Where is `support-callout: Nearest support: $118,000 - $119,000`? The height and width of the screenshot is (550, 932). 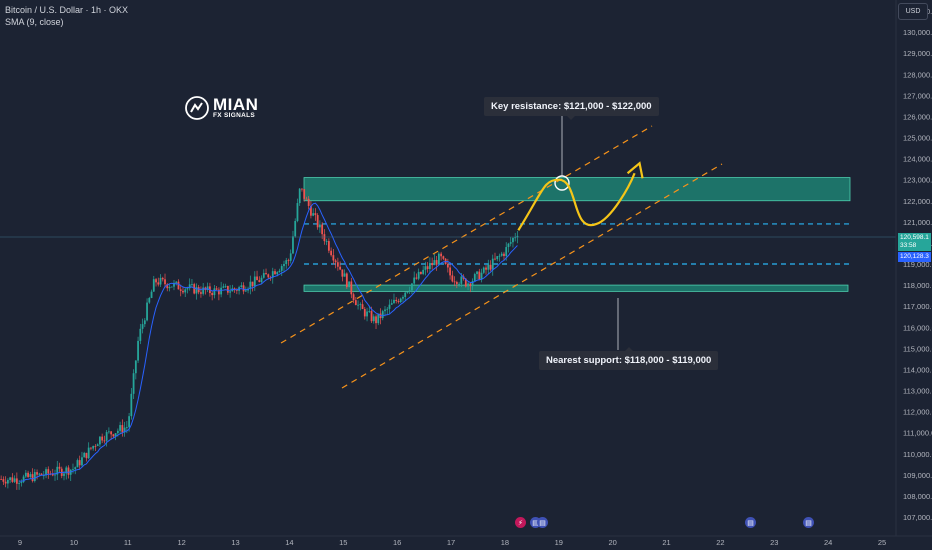 support-callout: Nearest support: $118,000 - $119,000 is located at coordinates (629, 358).